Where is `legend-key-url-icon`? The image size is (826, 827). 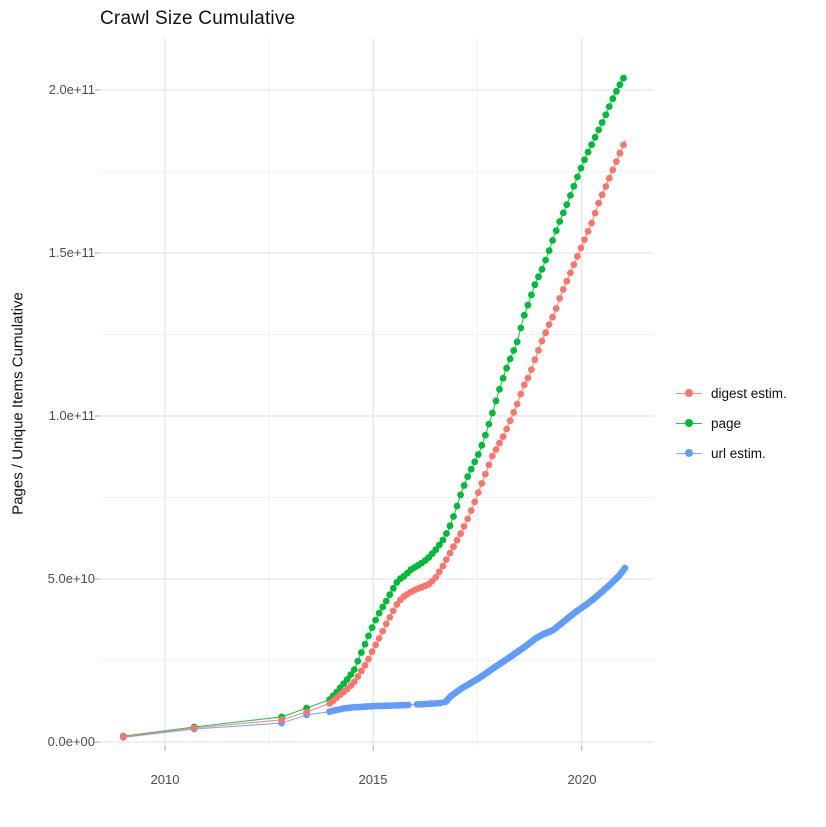
legend-key-url-icon is located at coordinates (689, 453).